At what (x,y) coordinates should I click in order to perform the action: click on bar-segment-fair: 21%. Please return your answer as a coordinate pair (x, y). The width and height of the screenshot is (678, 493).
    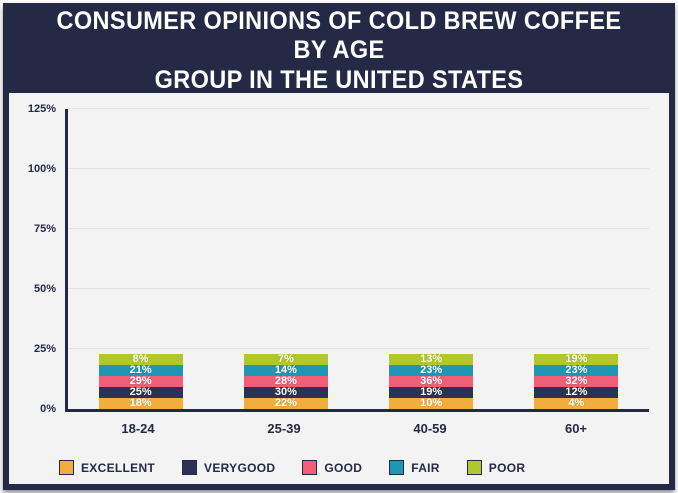
    Looking at the image, I should click on (140, 370).